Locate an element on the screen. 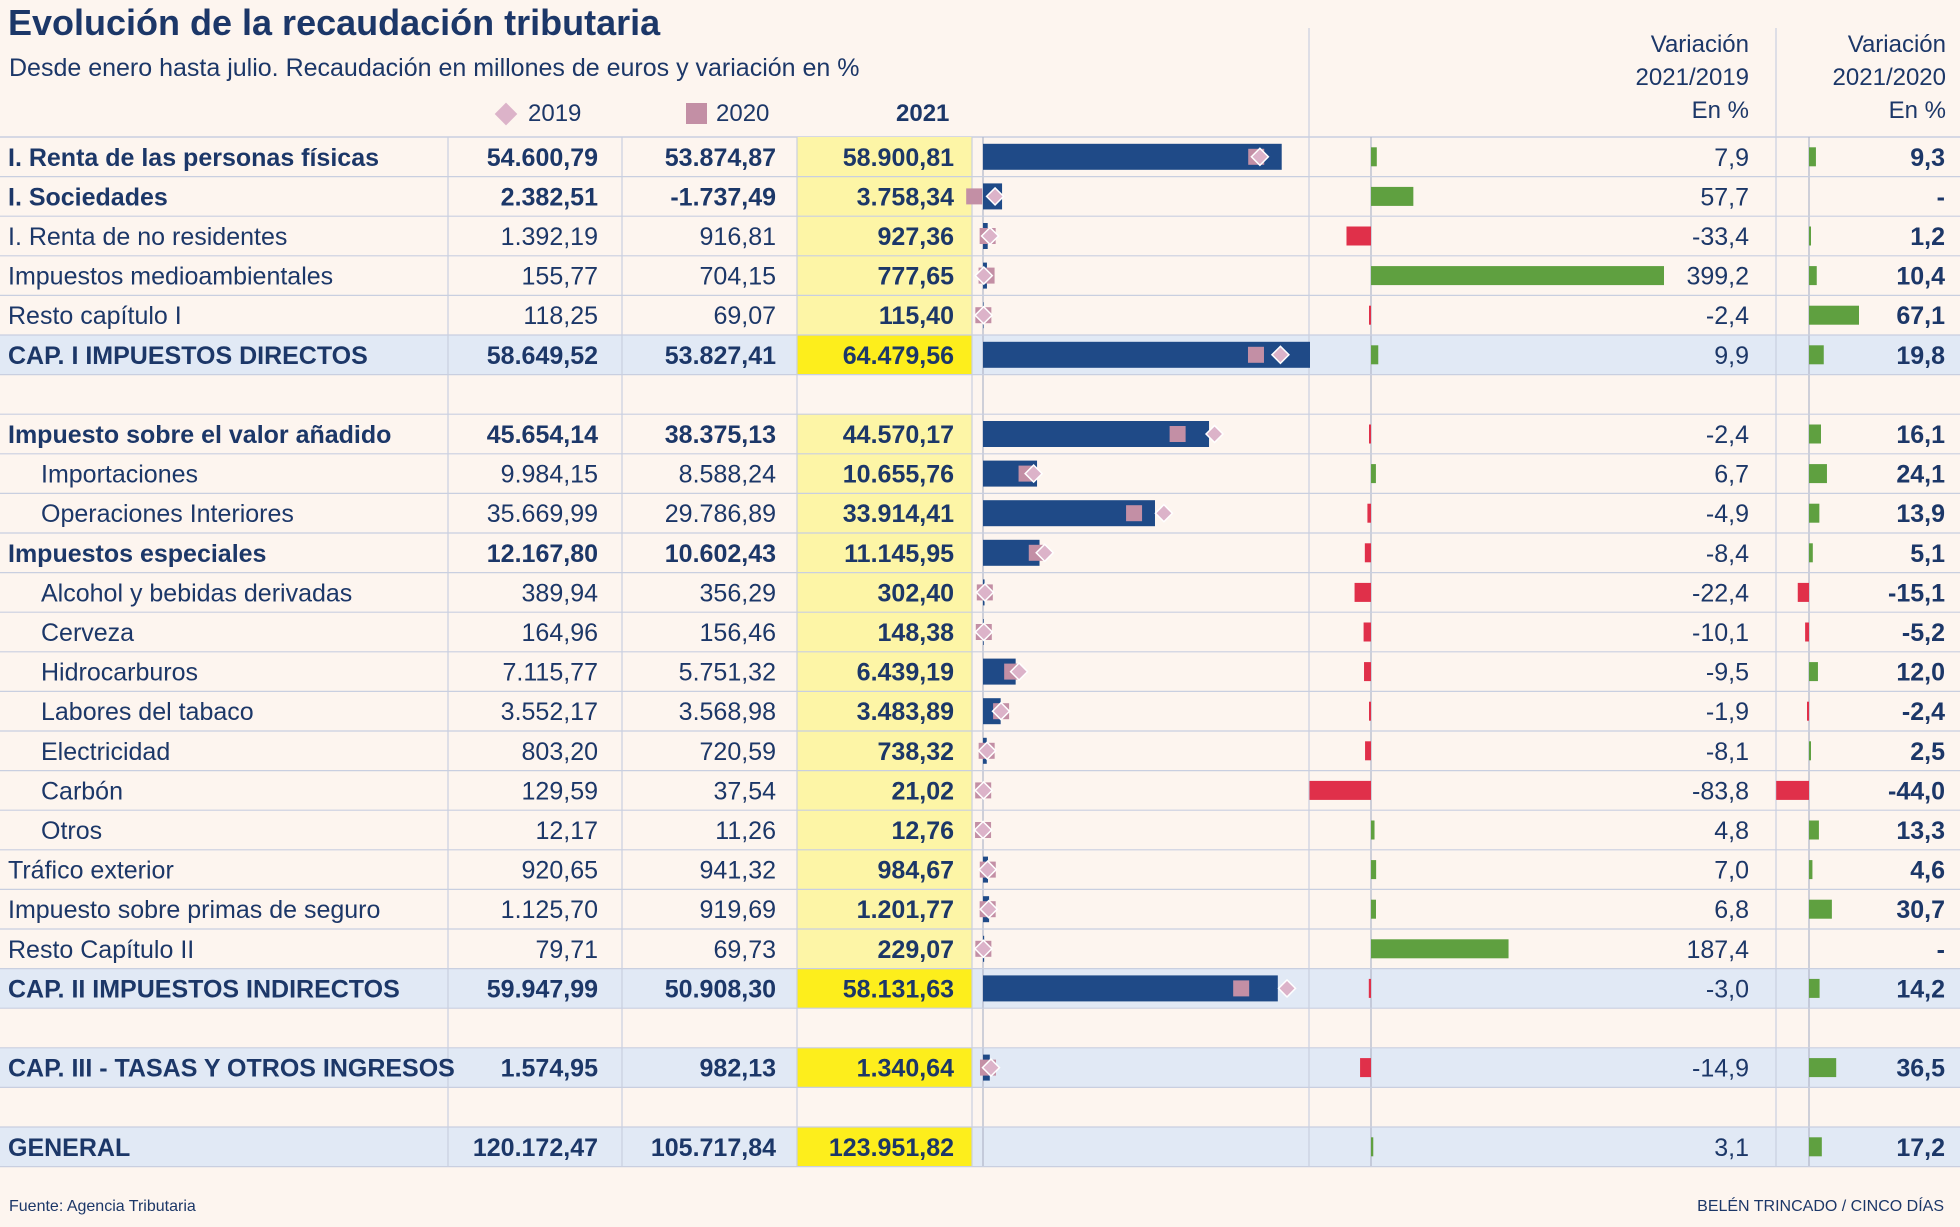 This screenshot has height=1227, width=1960. value-2021: 33.914,41 is located at coordinates (898, 514).